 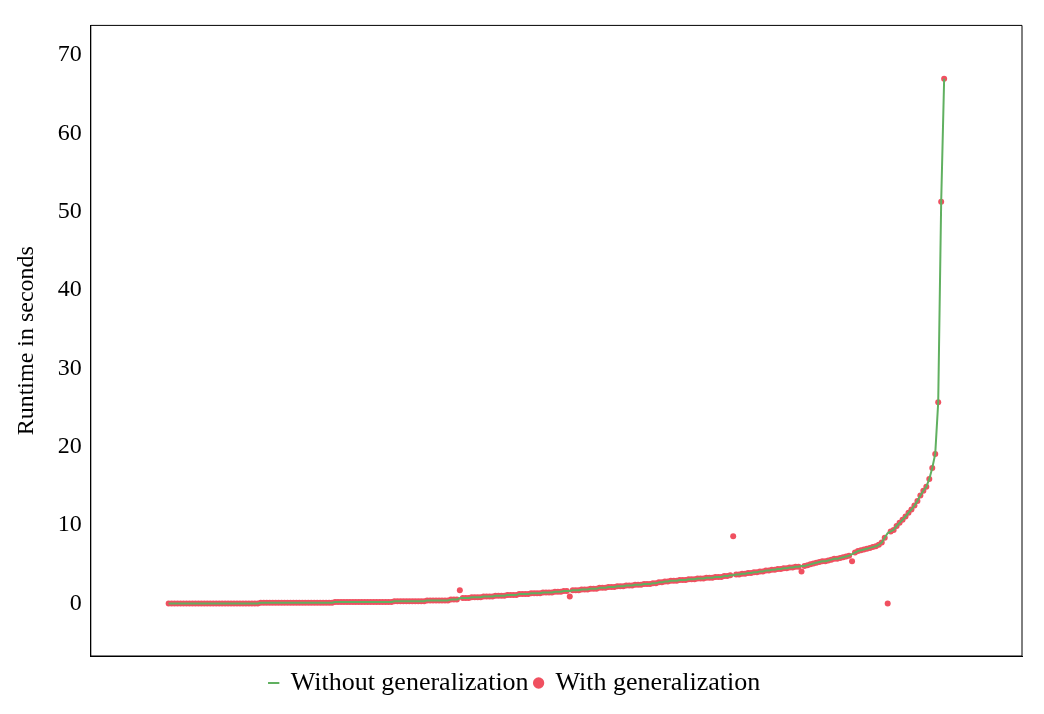 What do you see at coordinates (658, 681) in the screenshot?
I see `legend-label: With generalization` at bounding box center [658, 681].